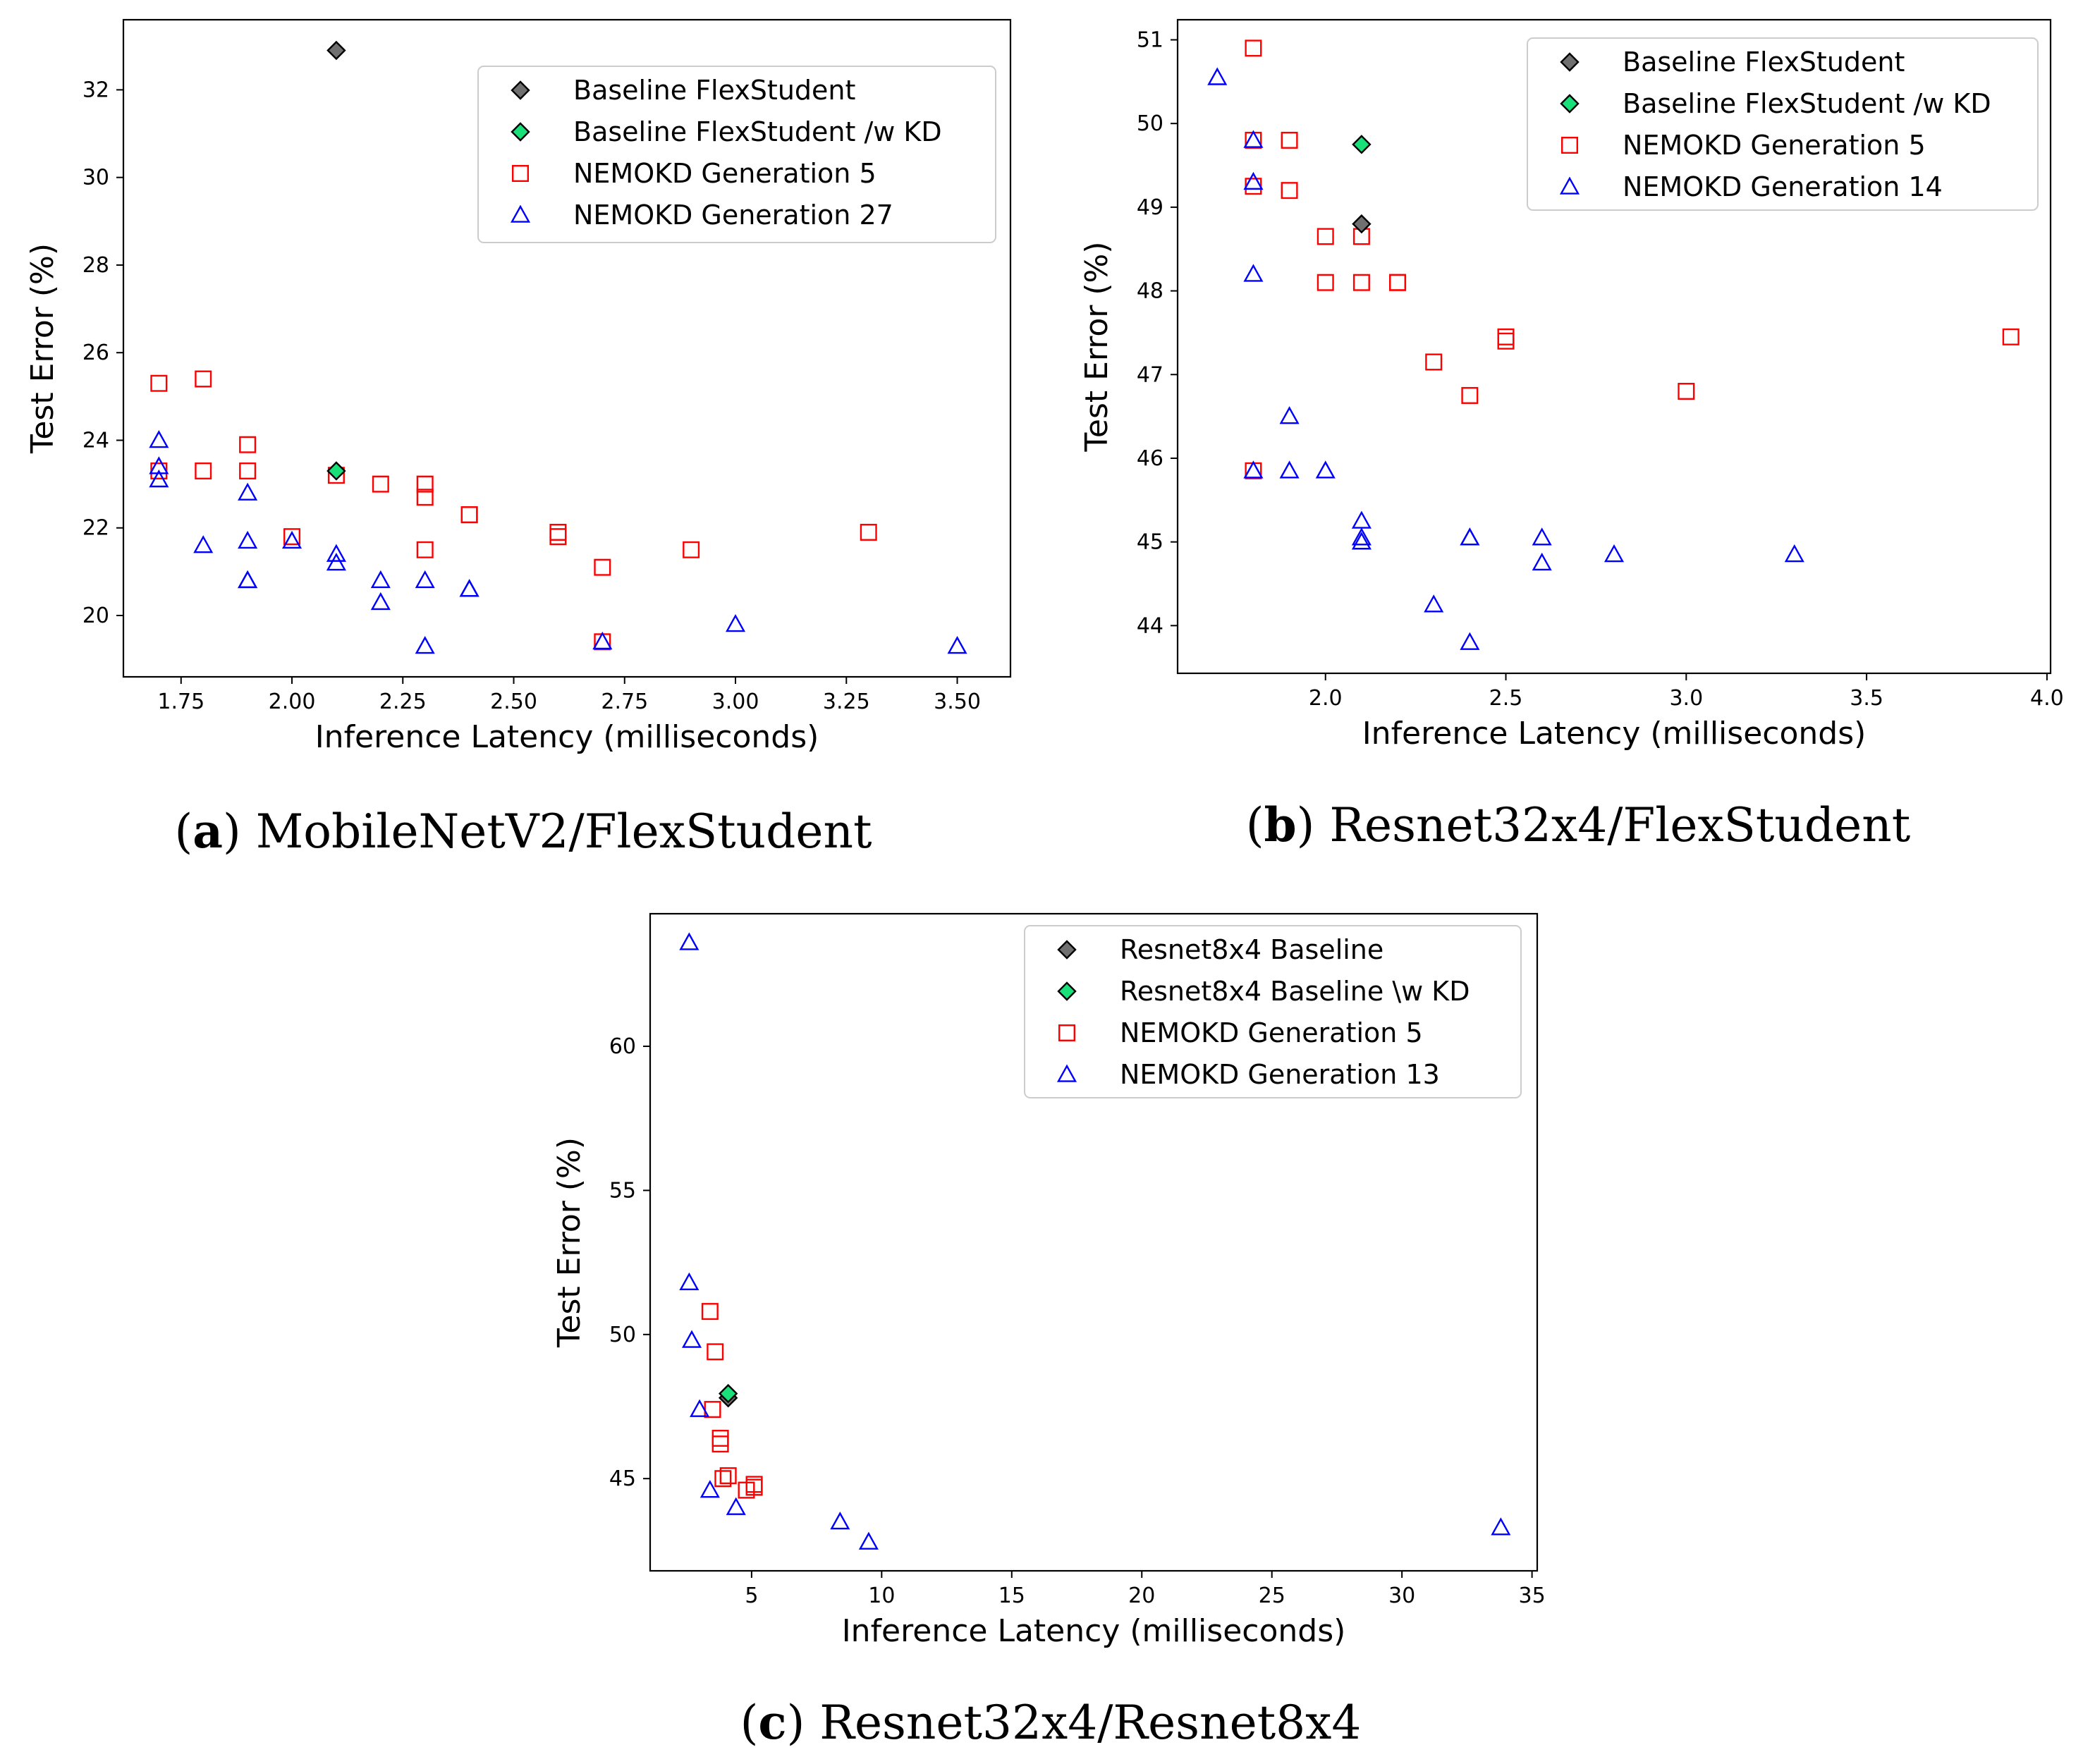  What do you see at coordinates (1141, 1596) in the screenshot?
I see `x-tick-label: 20` at bounding box center [1141, 1596].